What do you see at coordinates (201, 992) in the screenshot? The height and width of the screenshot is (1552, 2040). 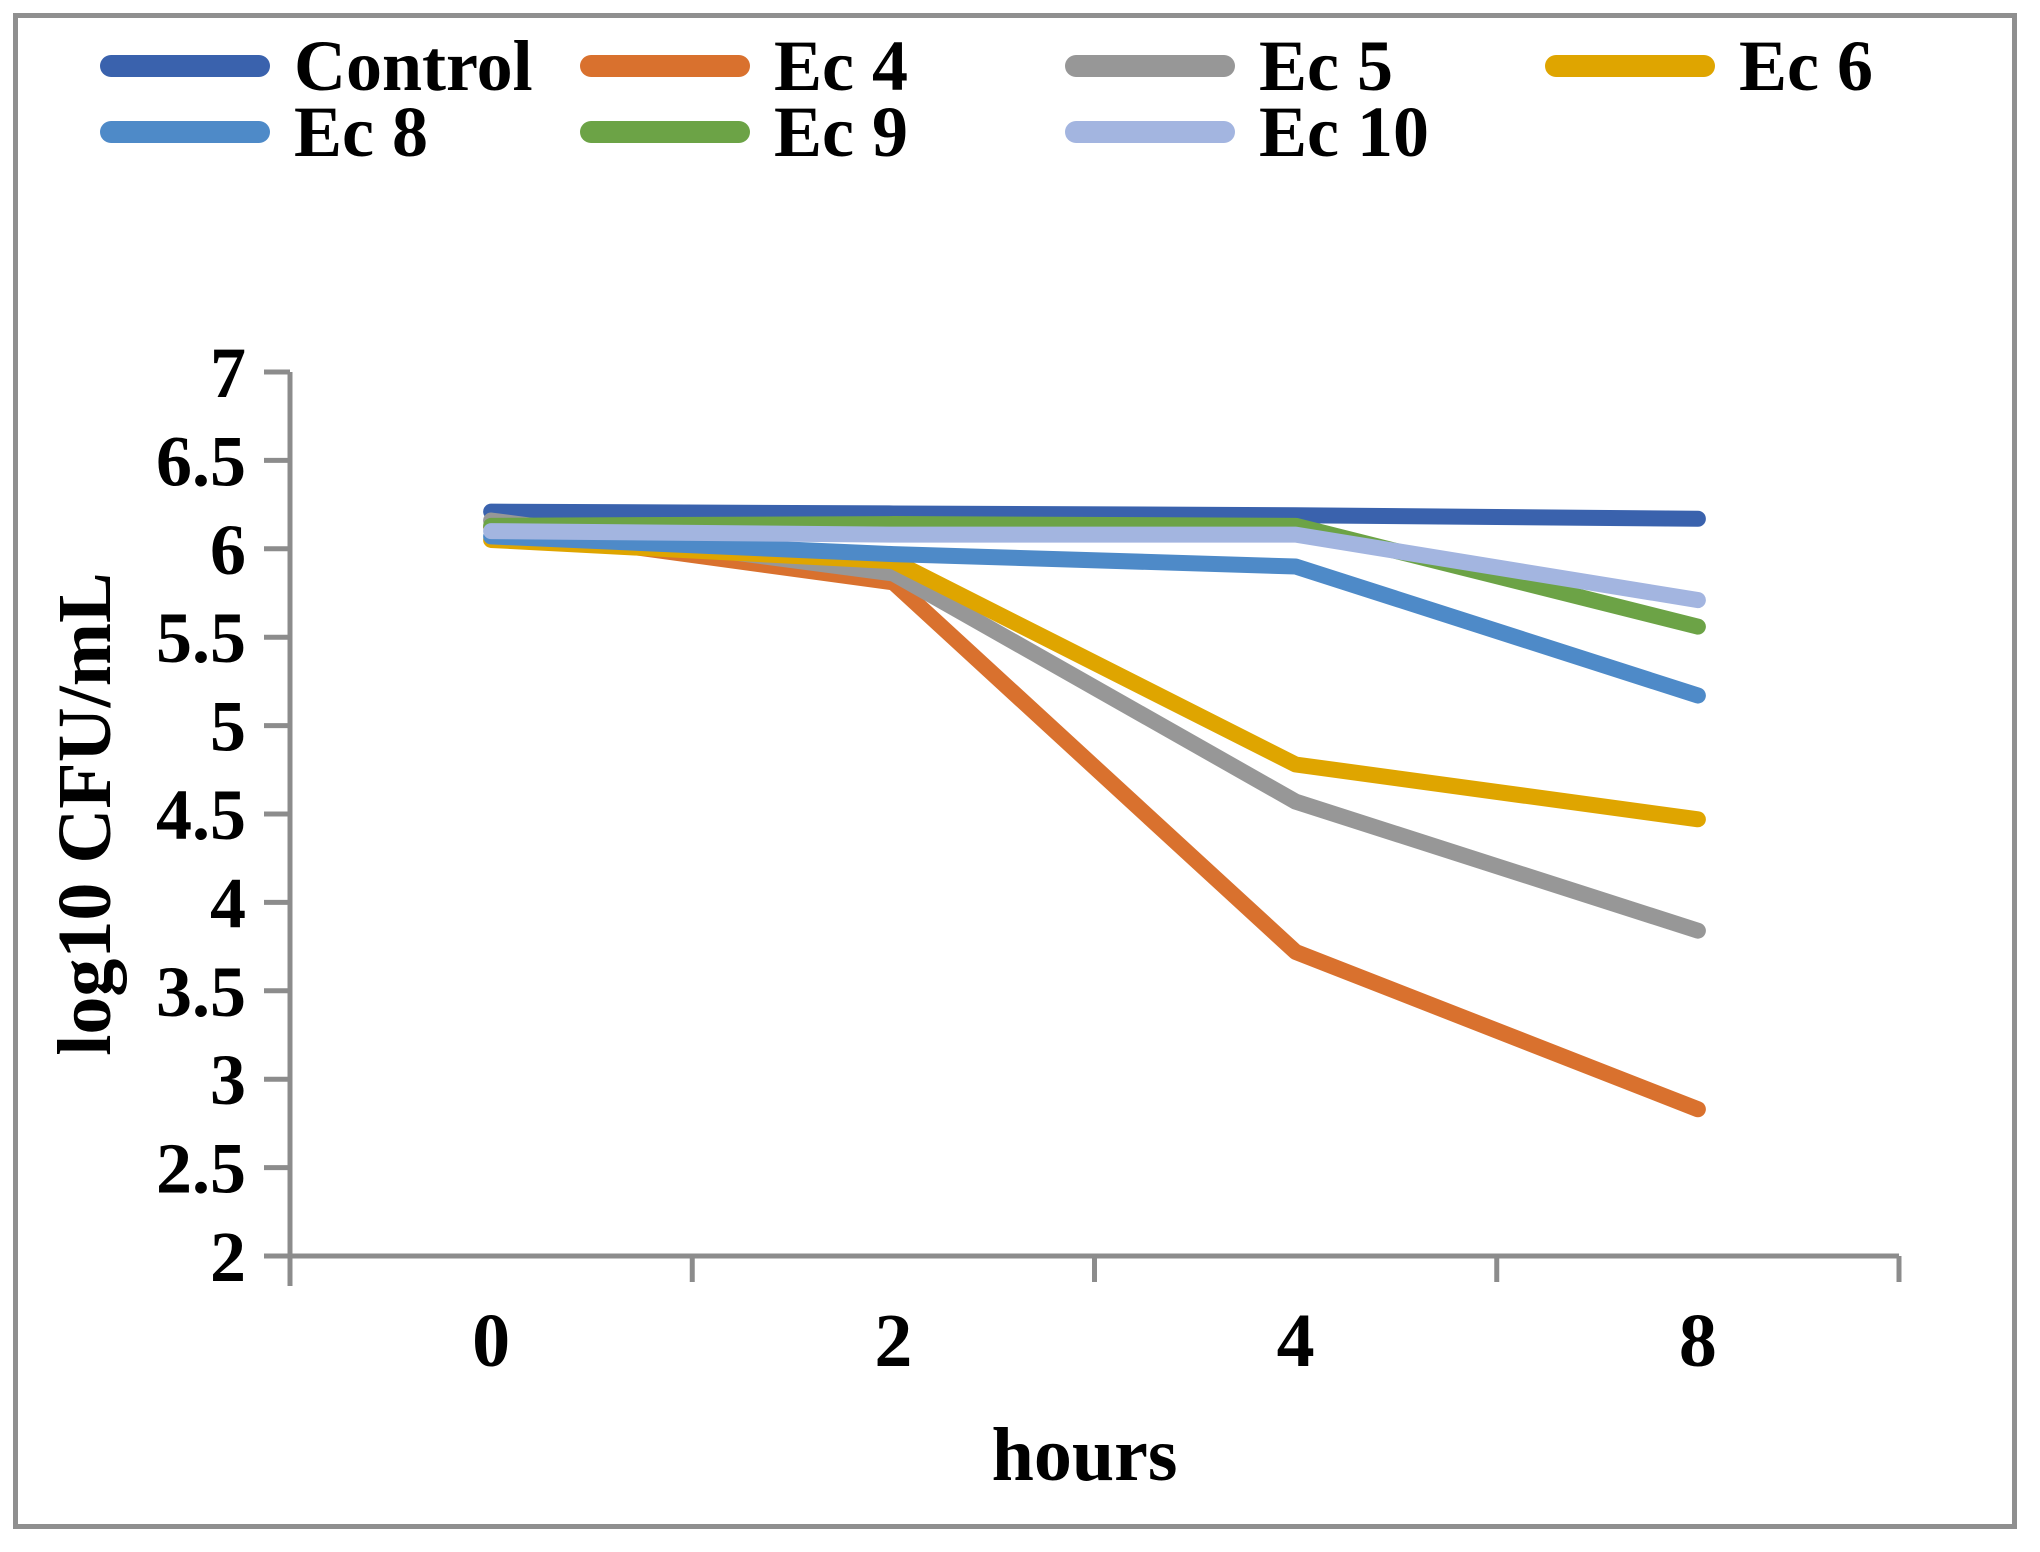 I see `y-axis-tick-label: 3.5` at bounding box center [201, 992].